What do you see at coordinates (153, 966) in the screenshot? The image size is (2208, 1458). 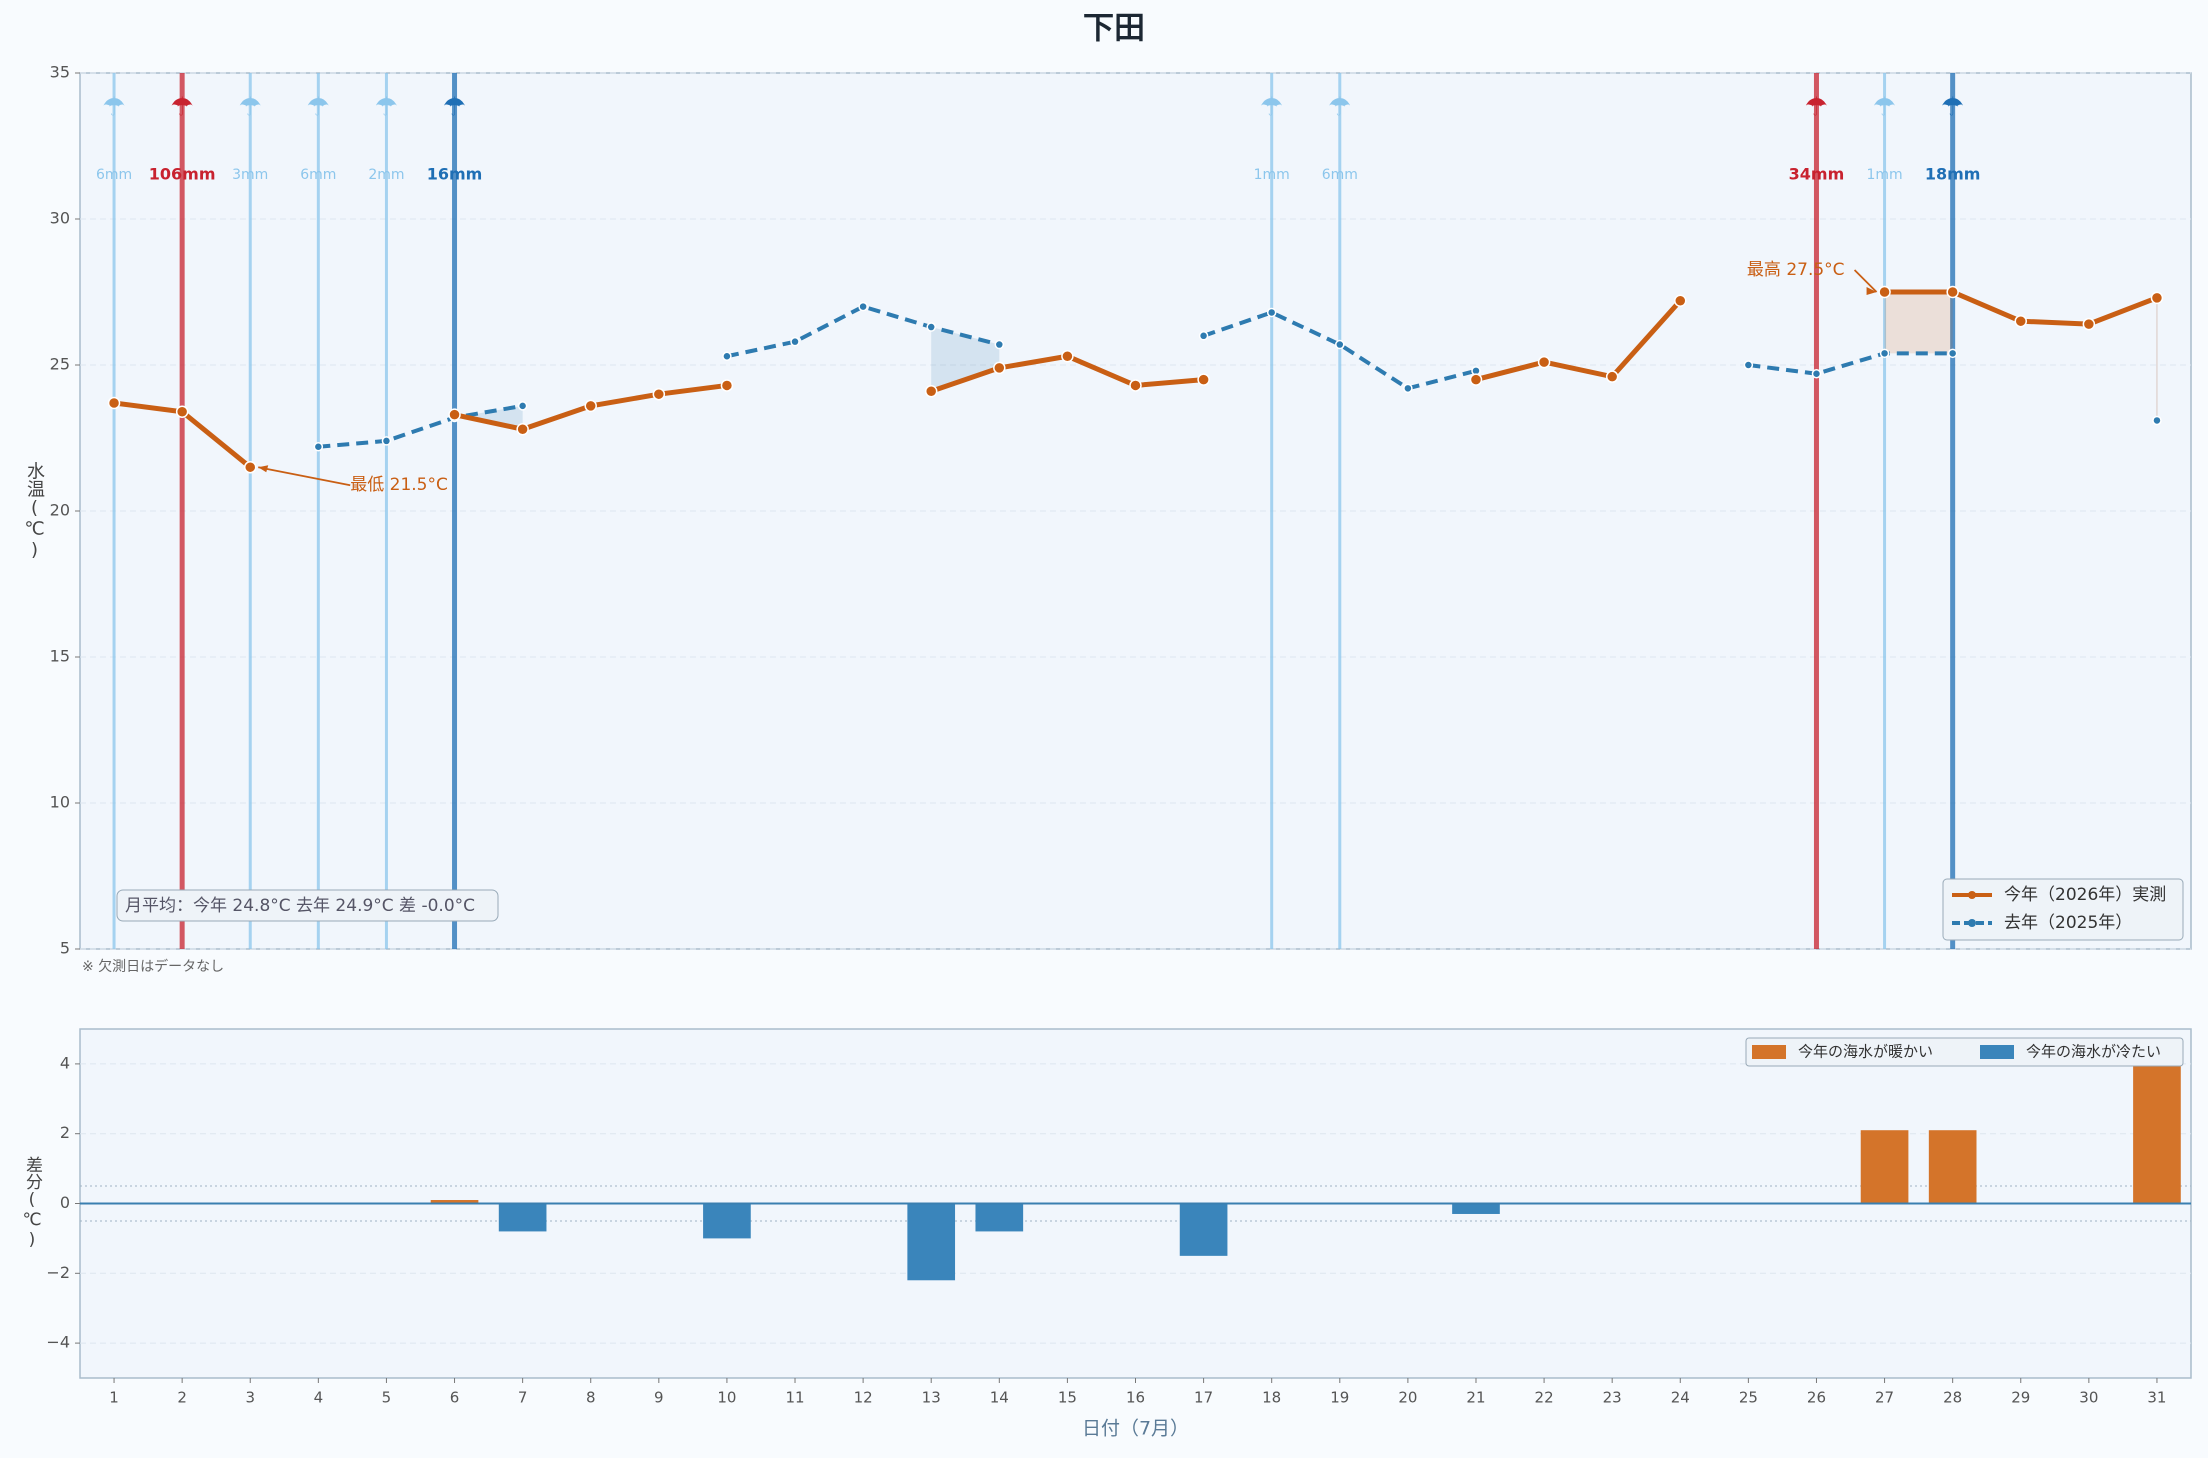 I see `note: ※ 欠測日はデータなし` at bounding box center [153, 966].